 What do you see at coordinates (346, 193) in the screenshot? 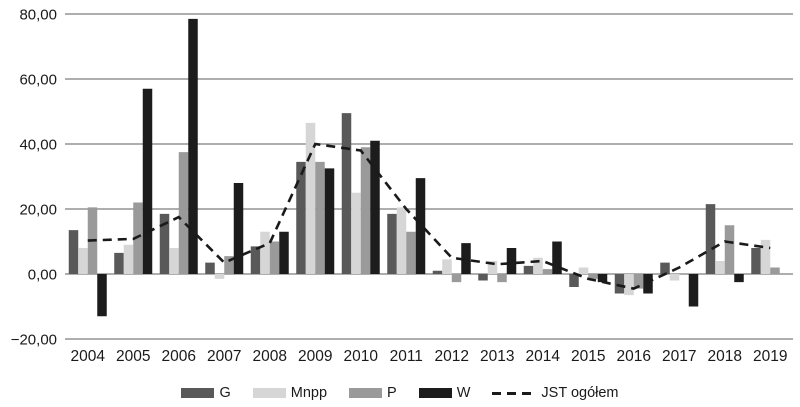
I see `bar-G-2010` at bounding box center [346, 193].